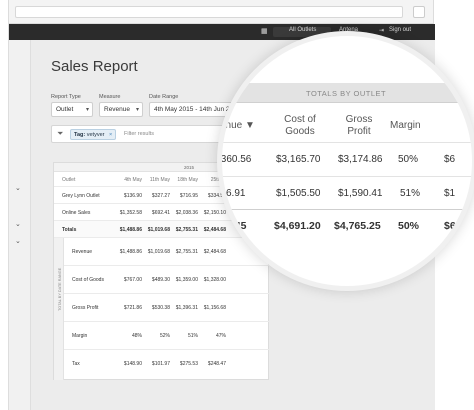 The height and width of the screenshot is (410, 474). I want to click on total-by-date-range-column: TOTAL BY DATE RANGE, so click(59, 309).